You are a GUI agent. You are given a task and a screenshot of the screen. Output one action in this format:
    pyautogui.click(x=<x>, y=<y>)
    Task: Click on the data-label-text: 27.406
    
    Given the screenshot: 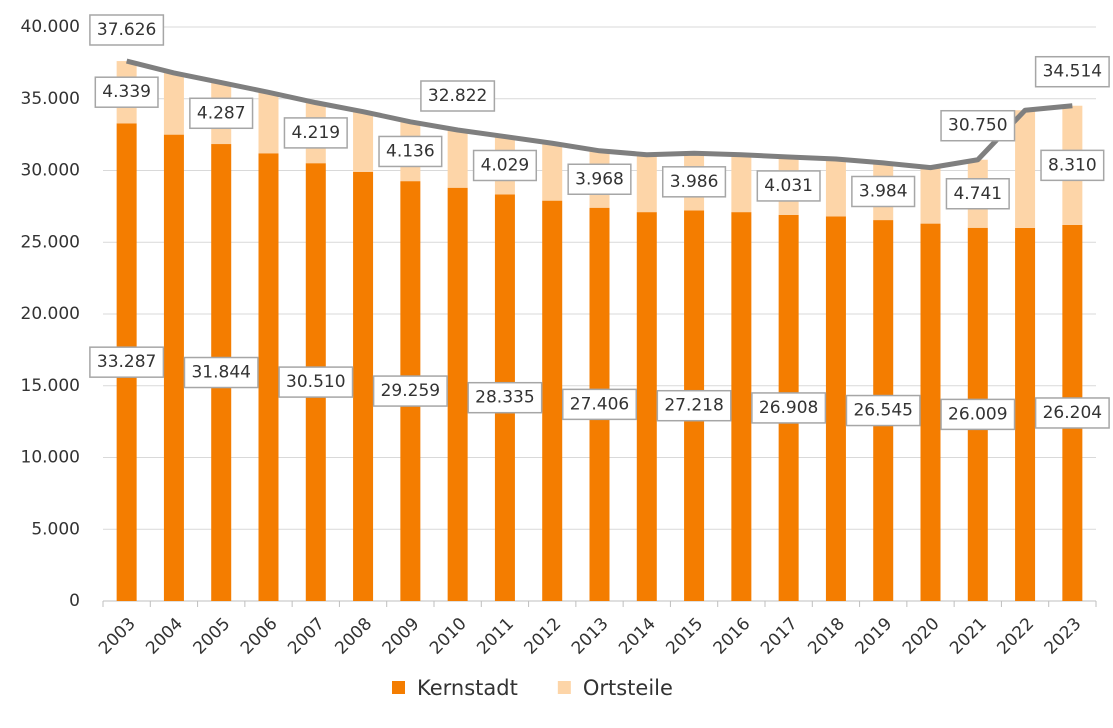 What is the action you would take?
    pyautogui.click(x=599, y=404)
    